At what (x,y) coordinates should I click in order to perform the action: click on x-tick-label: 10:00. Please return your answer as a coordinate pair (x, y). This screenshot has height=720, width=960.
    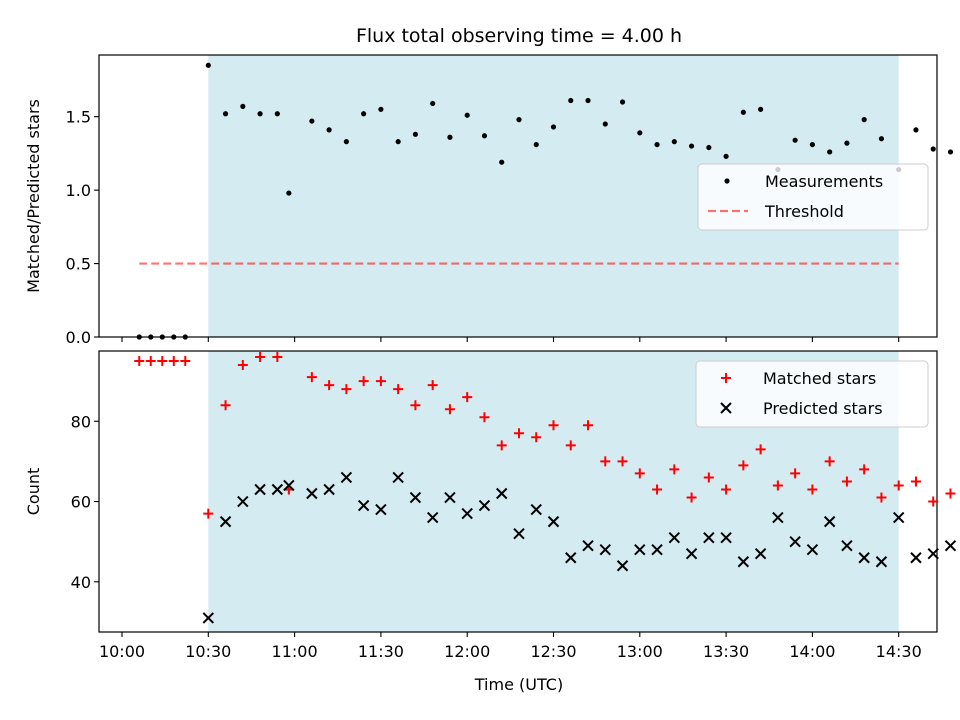
    Looking at the image, I should click on (122, 651).